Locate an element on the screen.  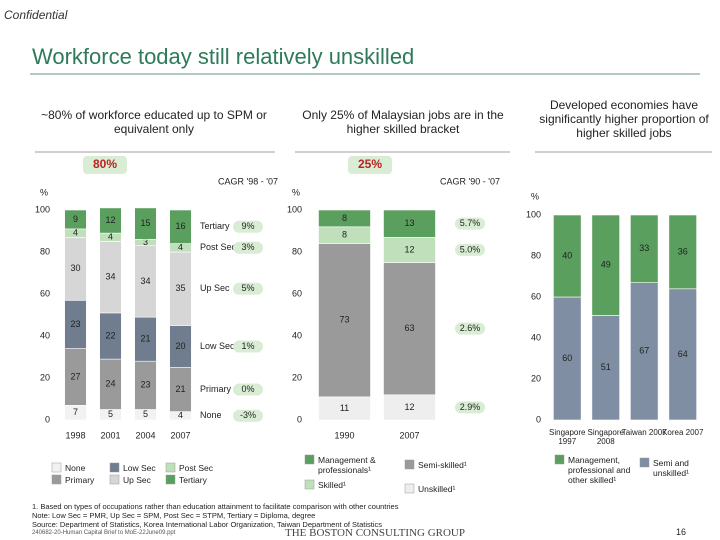
data-label: 13 is located at coordinates (409, 223).